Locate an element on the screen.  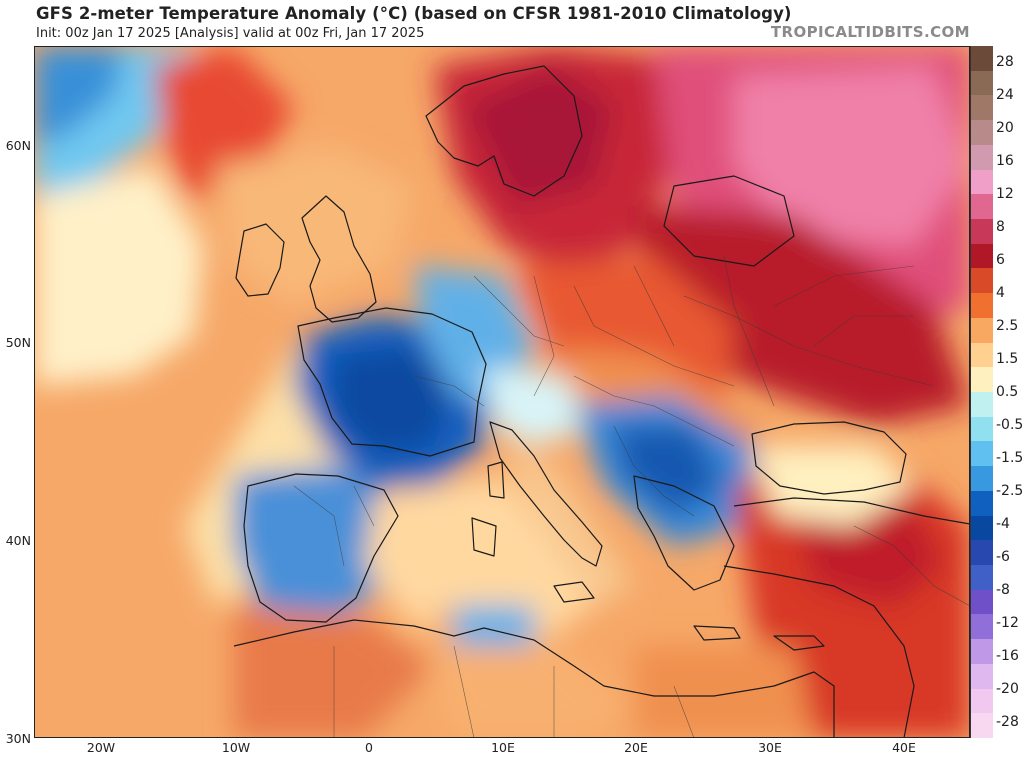
colorbar-label: 1.5 is located at coordinates (1007, 359).